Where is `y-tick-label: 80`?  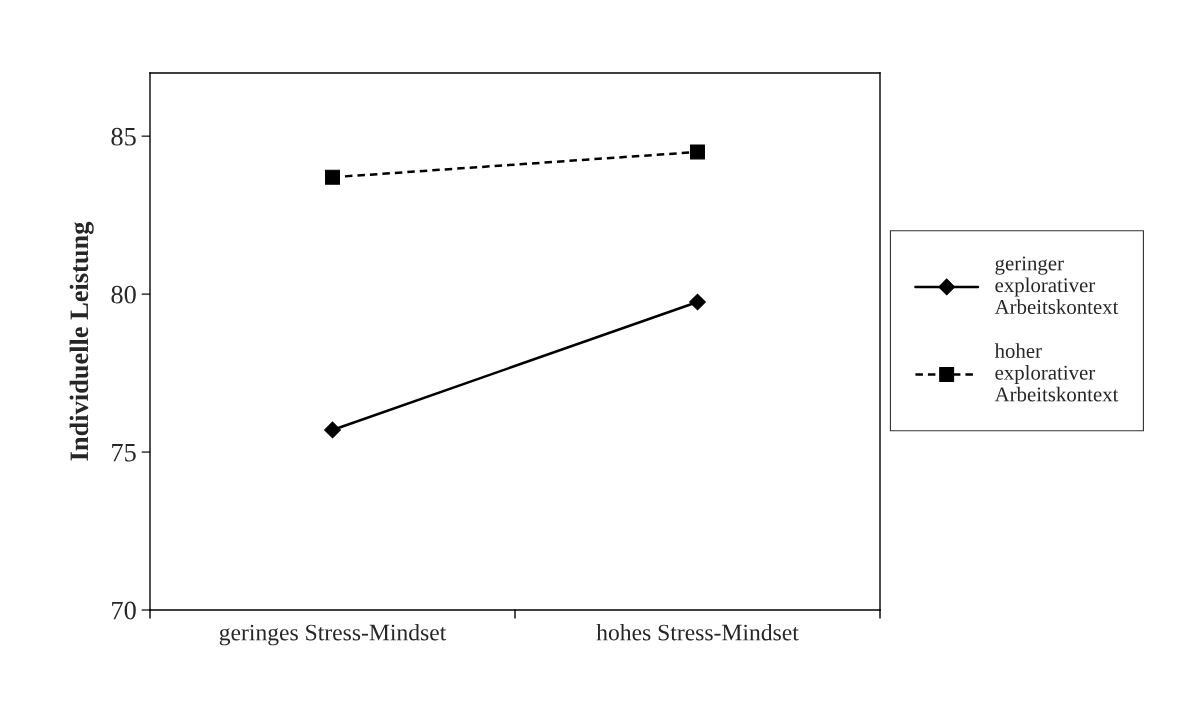
y-tick-label: 80 is located at coordinates (123, 294).